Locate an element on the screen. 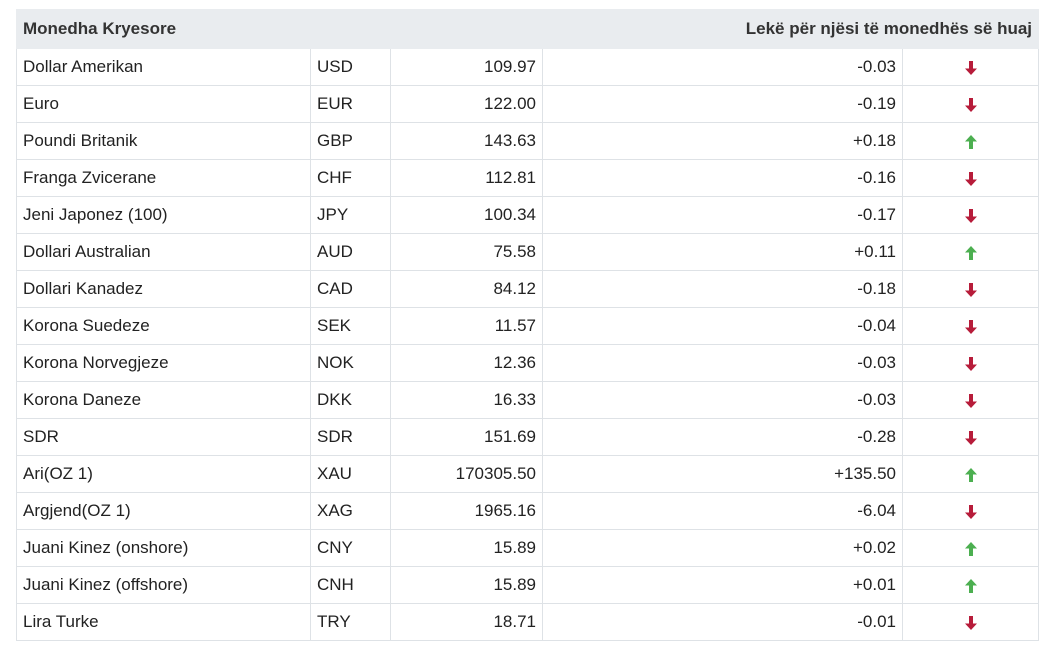 This screenshot has width=1064, height=660. currency-code-cell: SEK is located at coordinates (350, 326).